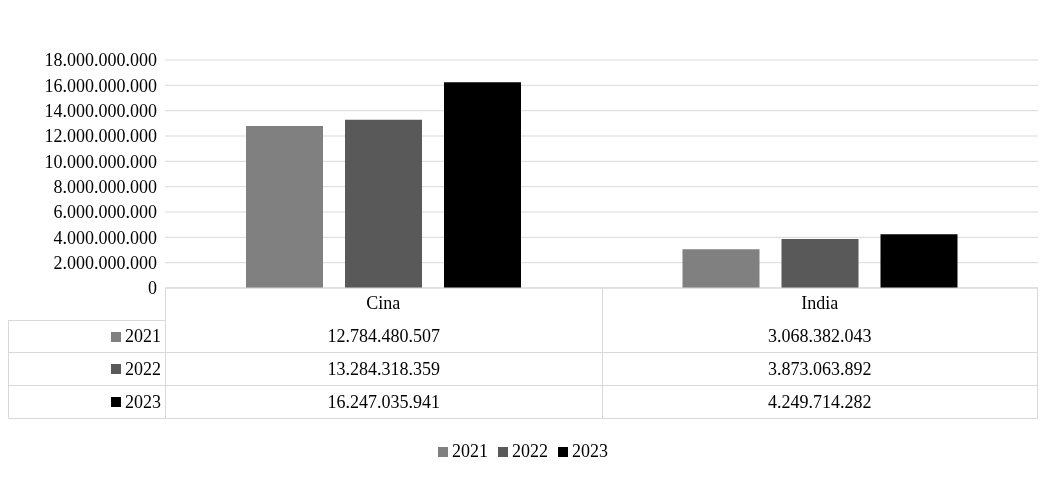  I want to click on legend-label: 2022, so click(530, 451).